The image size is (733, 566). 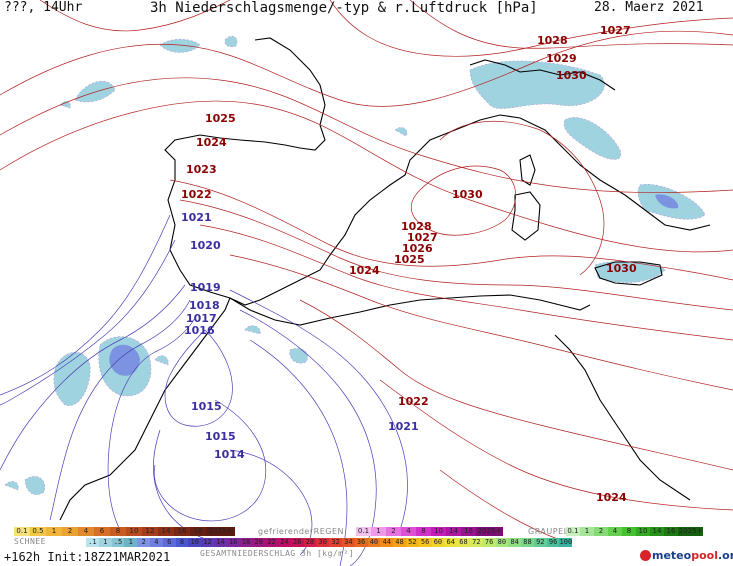 I want to click on brand-part-a: meteo, so click(x=672, y=555).